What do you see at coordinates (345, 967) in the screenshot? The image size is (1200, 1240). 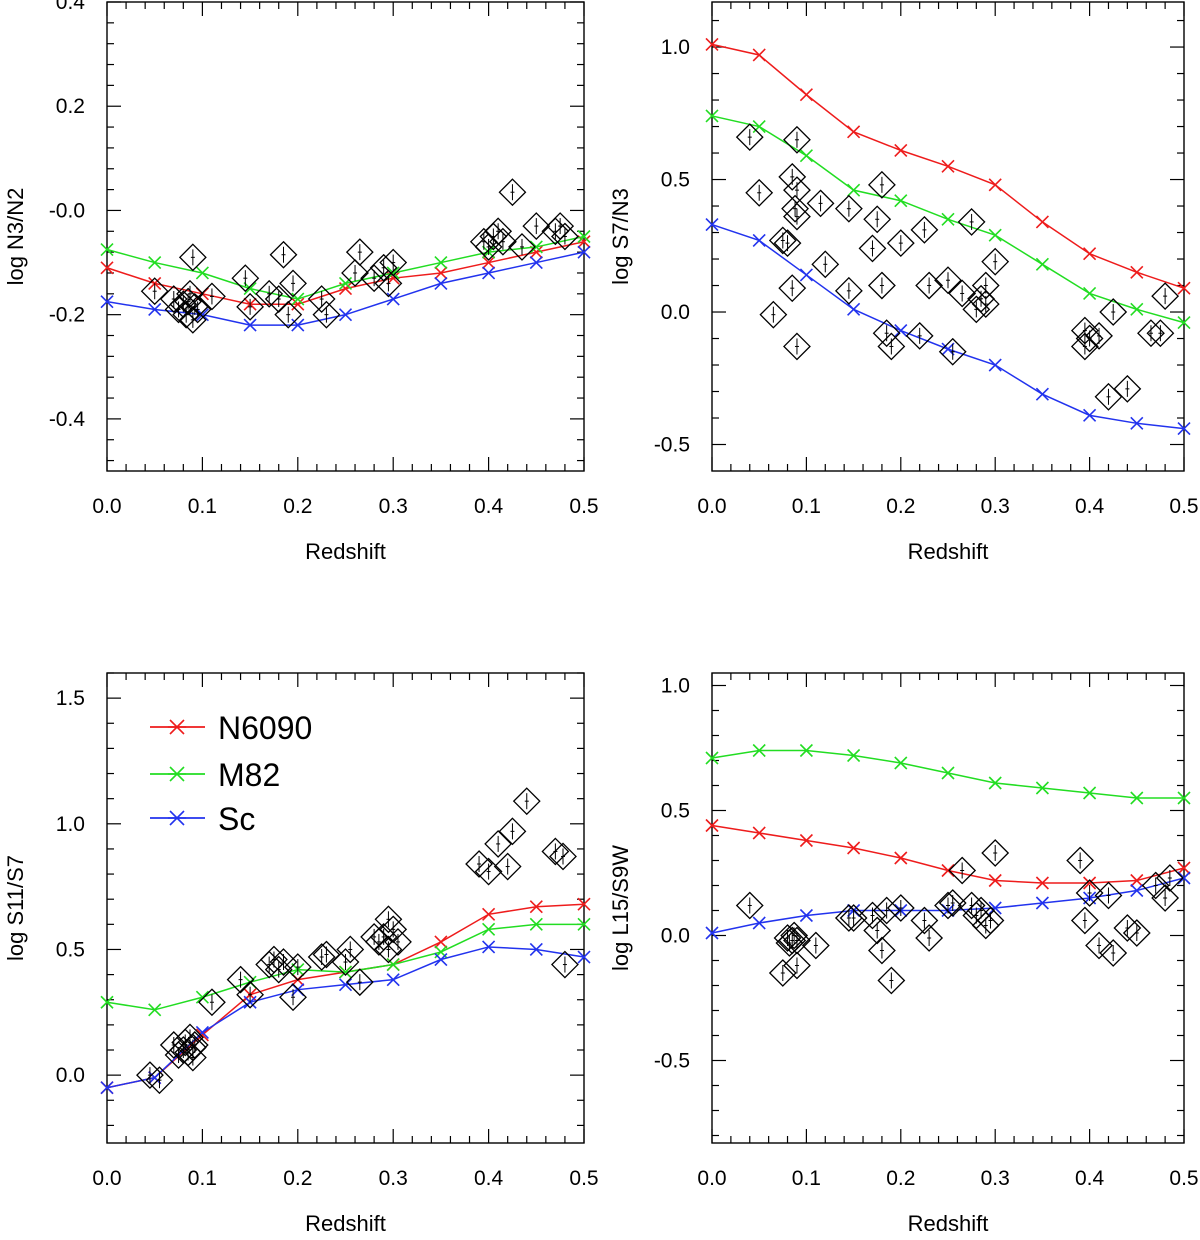 I see `series-m82` at bounding box center [345, 967].